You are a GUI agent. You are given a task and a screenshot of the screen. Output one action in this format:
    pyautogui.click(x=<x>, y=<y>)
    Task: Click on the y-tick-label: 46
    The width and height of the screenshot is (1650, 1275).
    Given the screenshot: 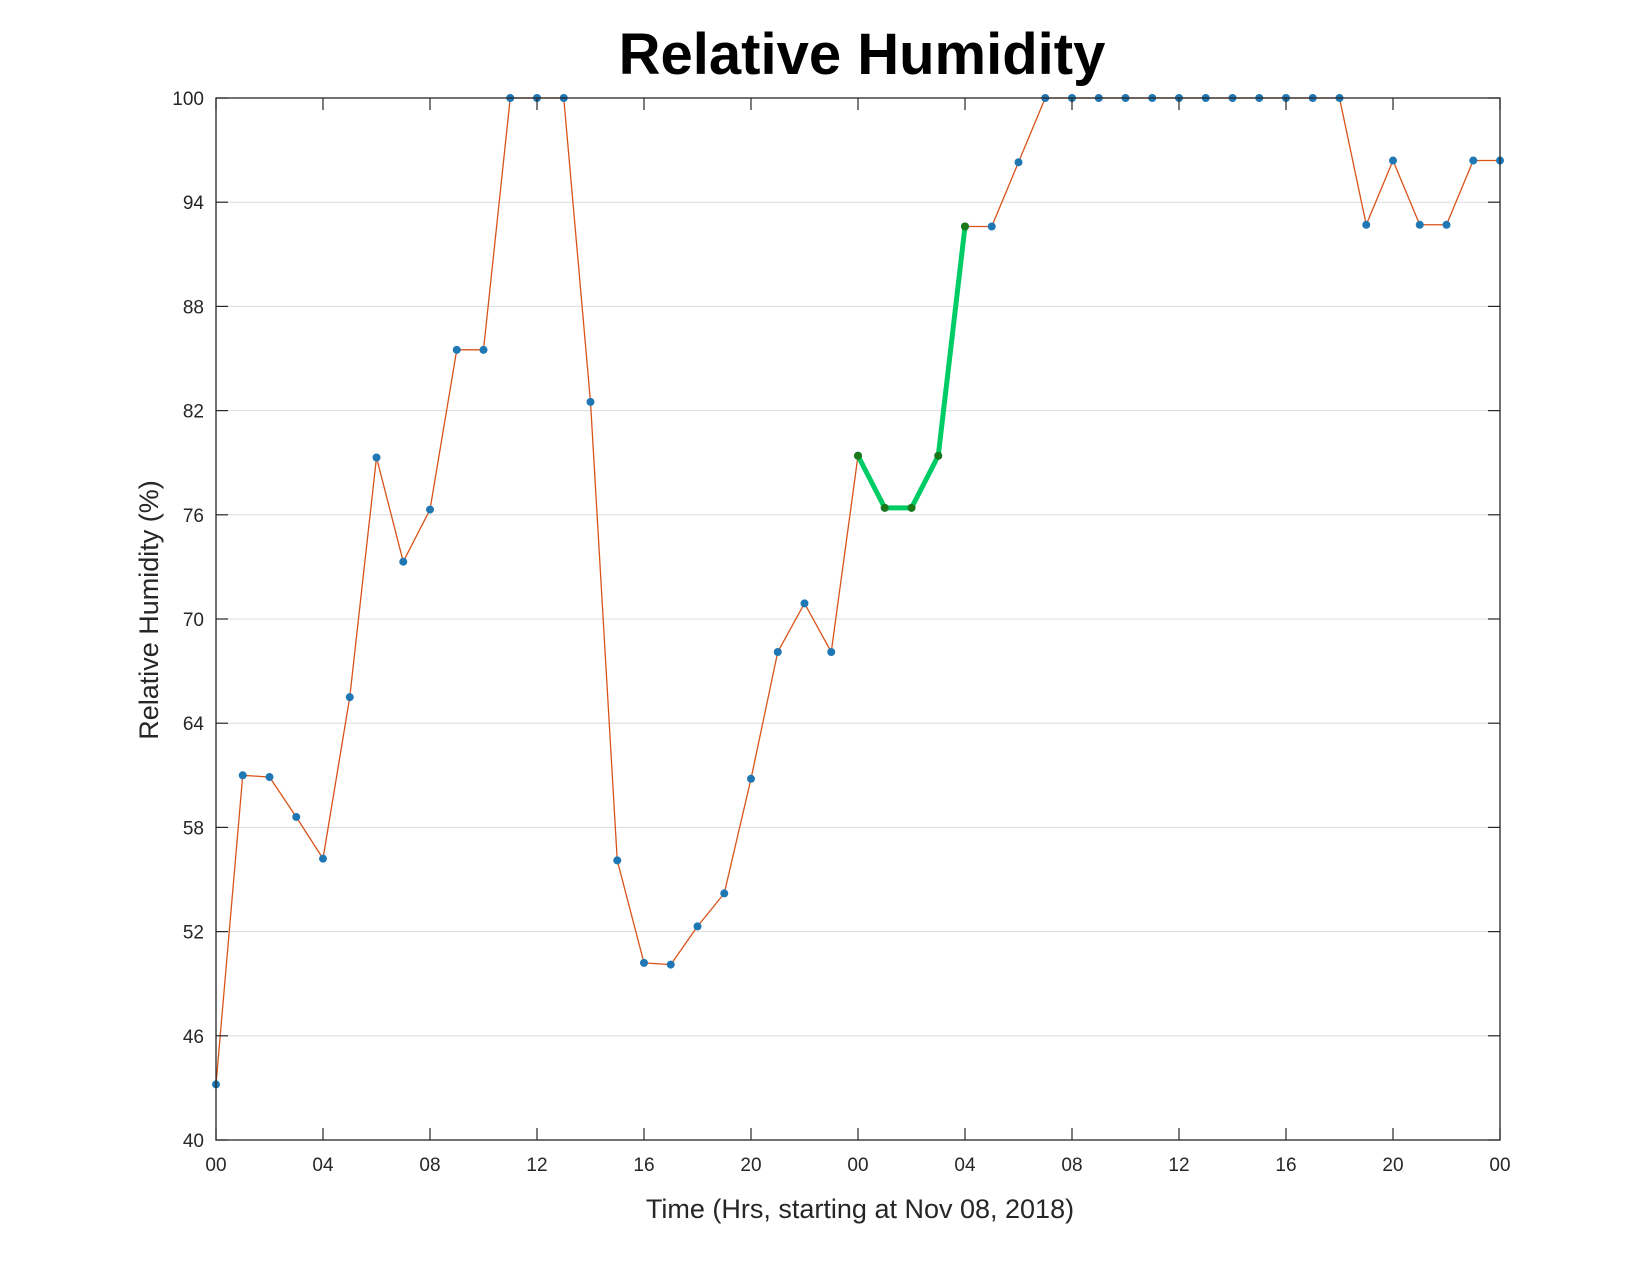 What is the action you would take?
    pyautogui.click(x=193, y=1037)
    